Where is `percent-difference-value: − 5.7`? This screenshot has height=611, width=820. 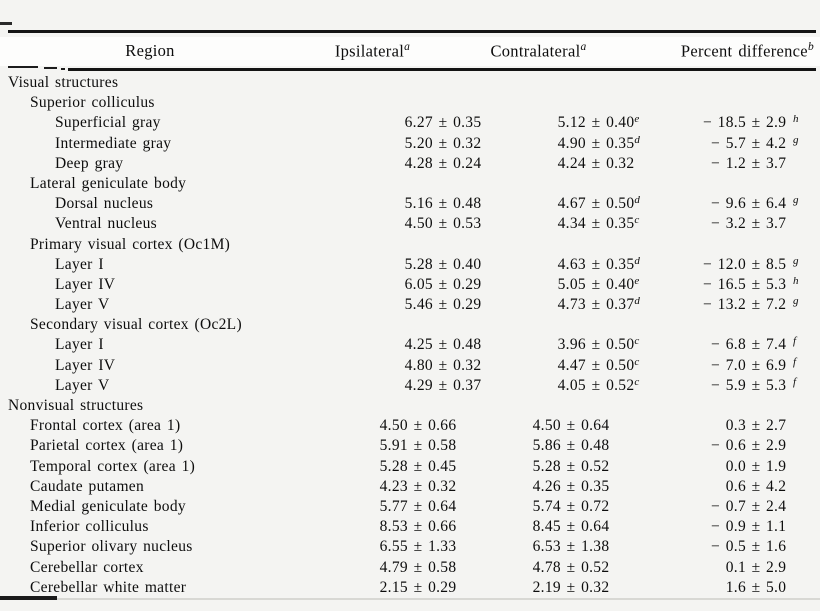
percent-difference-value: − 5.7 is located at coordinates (728, 143).